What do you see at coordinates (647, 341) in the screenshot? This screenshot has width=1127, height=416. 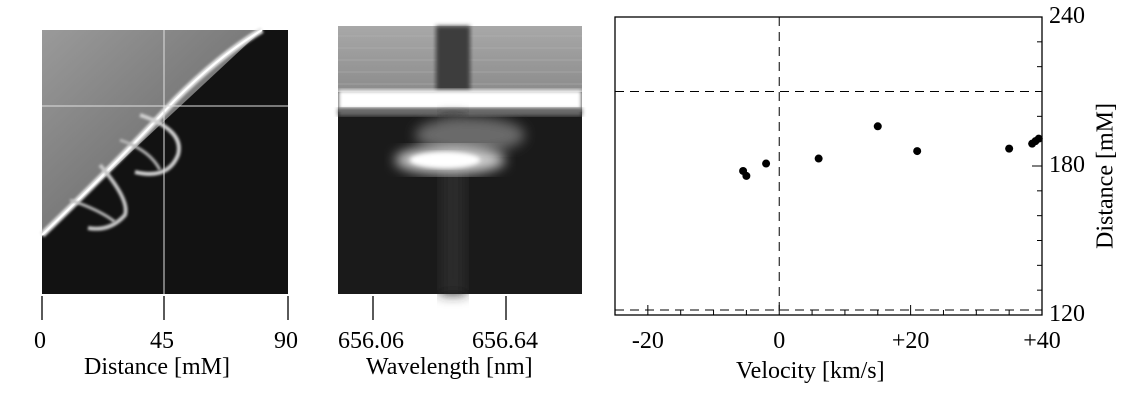 I see `x-tick-label: -20` at bounding box center [647, 341].